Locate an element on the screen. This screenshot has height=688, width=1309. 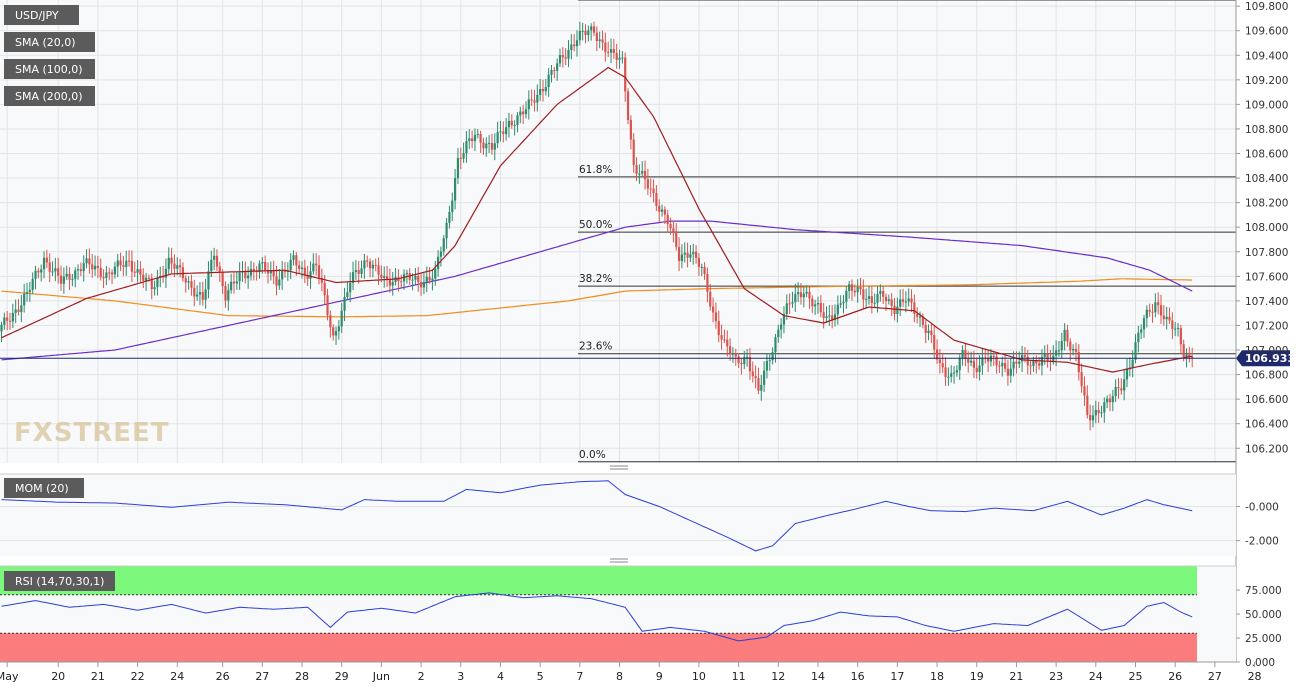
momentum-panel-bg is located at coordinates (618, 515).